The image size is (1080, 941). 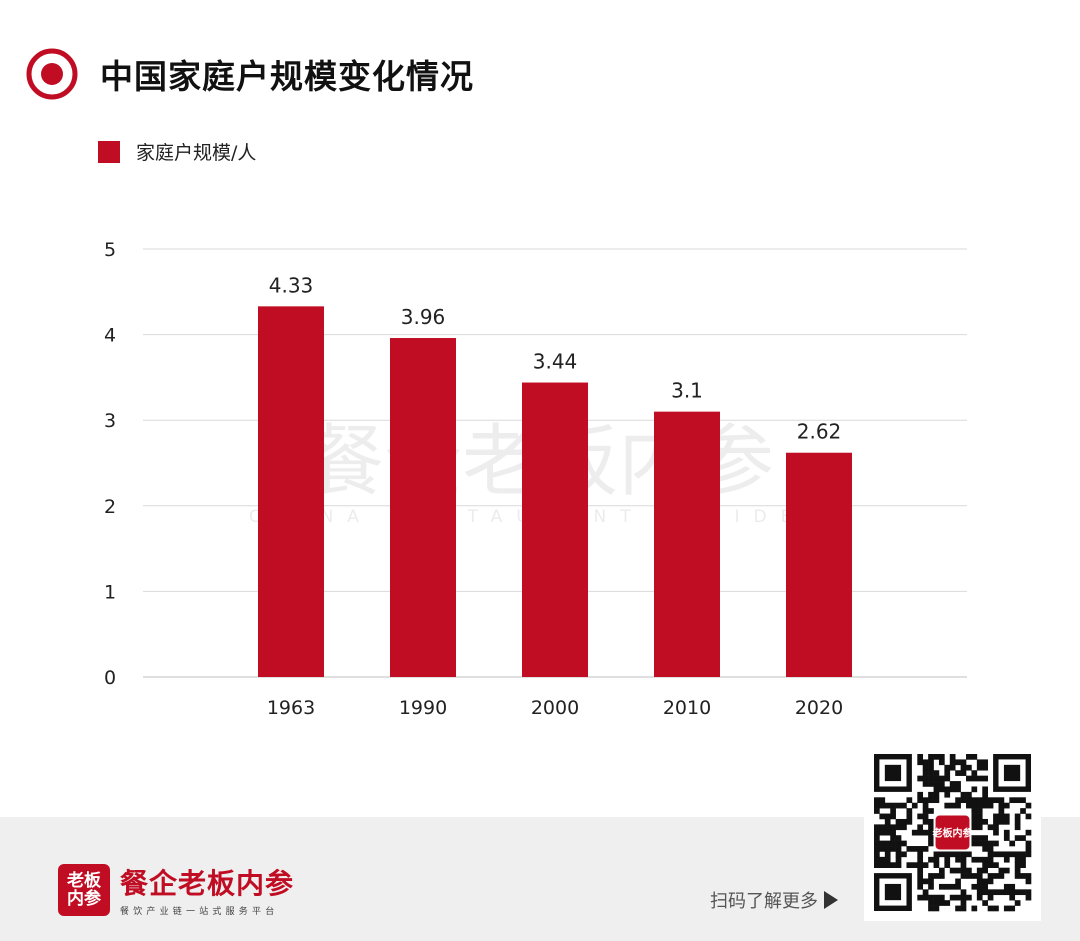 What do you see at coordinates (831, 900) in the screenshot?
I see `arrow-right-icon` at bounding box center [831, 900].